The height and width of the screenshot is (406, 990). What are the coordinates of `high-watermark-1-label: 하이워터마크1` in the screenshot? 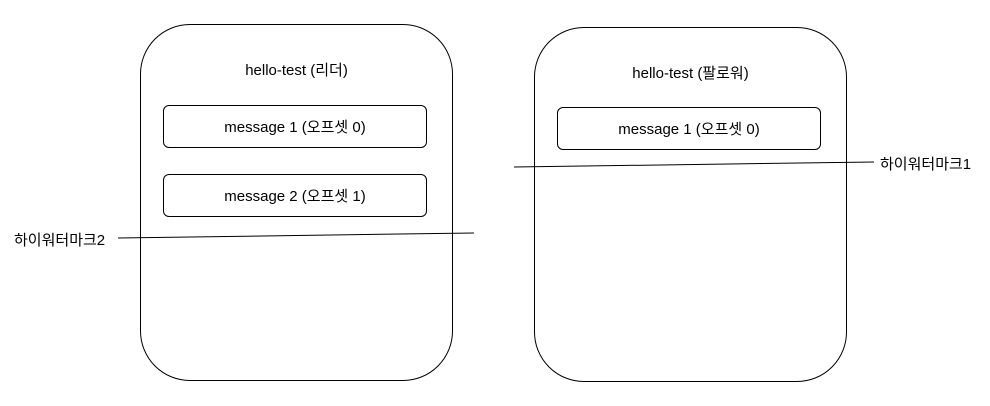 It's located at (926, 164).